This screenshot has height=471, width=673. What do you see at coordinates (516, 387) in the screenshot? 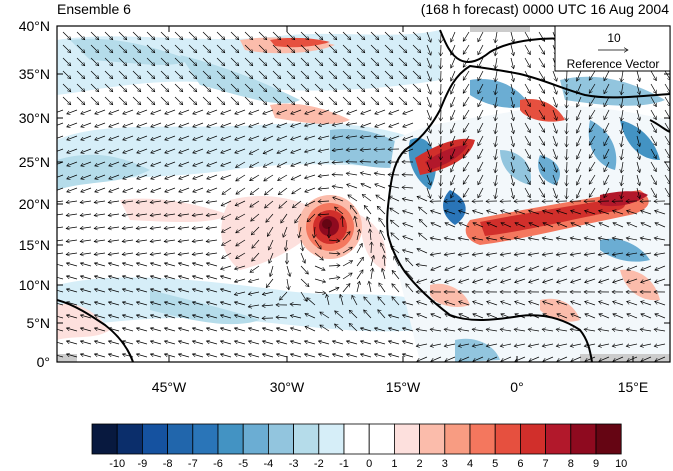
I see `lon-label: 0°` at bounding box center [516, 387].